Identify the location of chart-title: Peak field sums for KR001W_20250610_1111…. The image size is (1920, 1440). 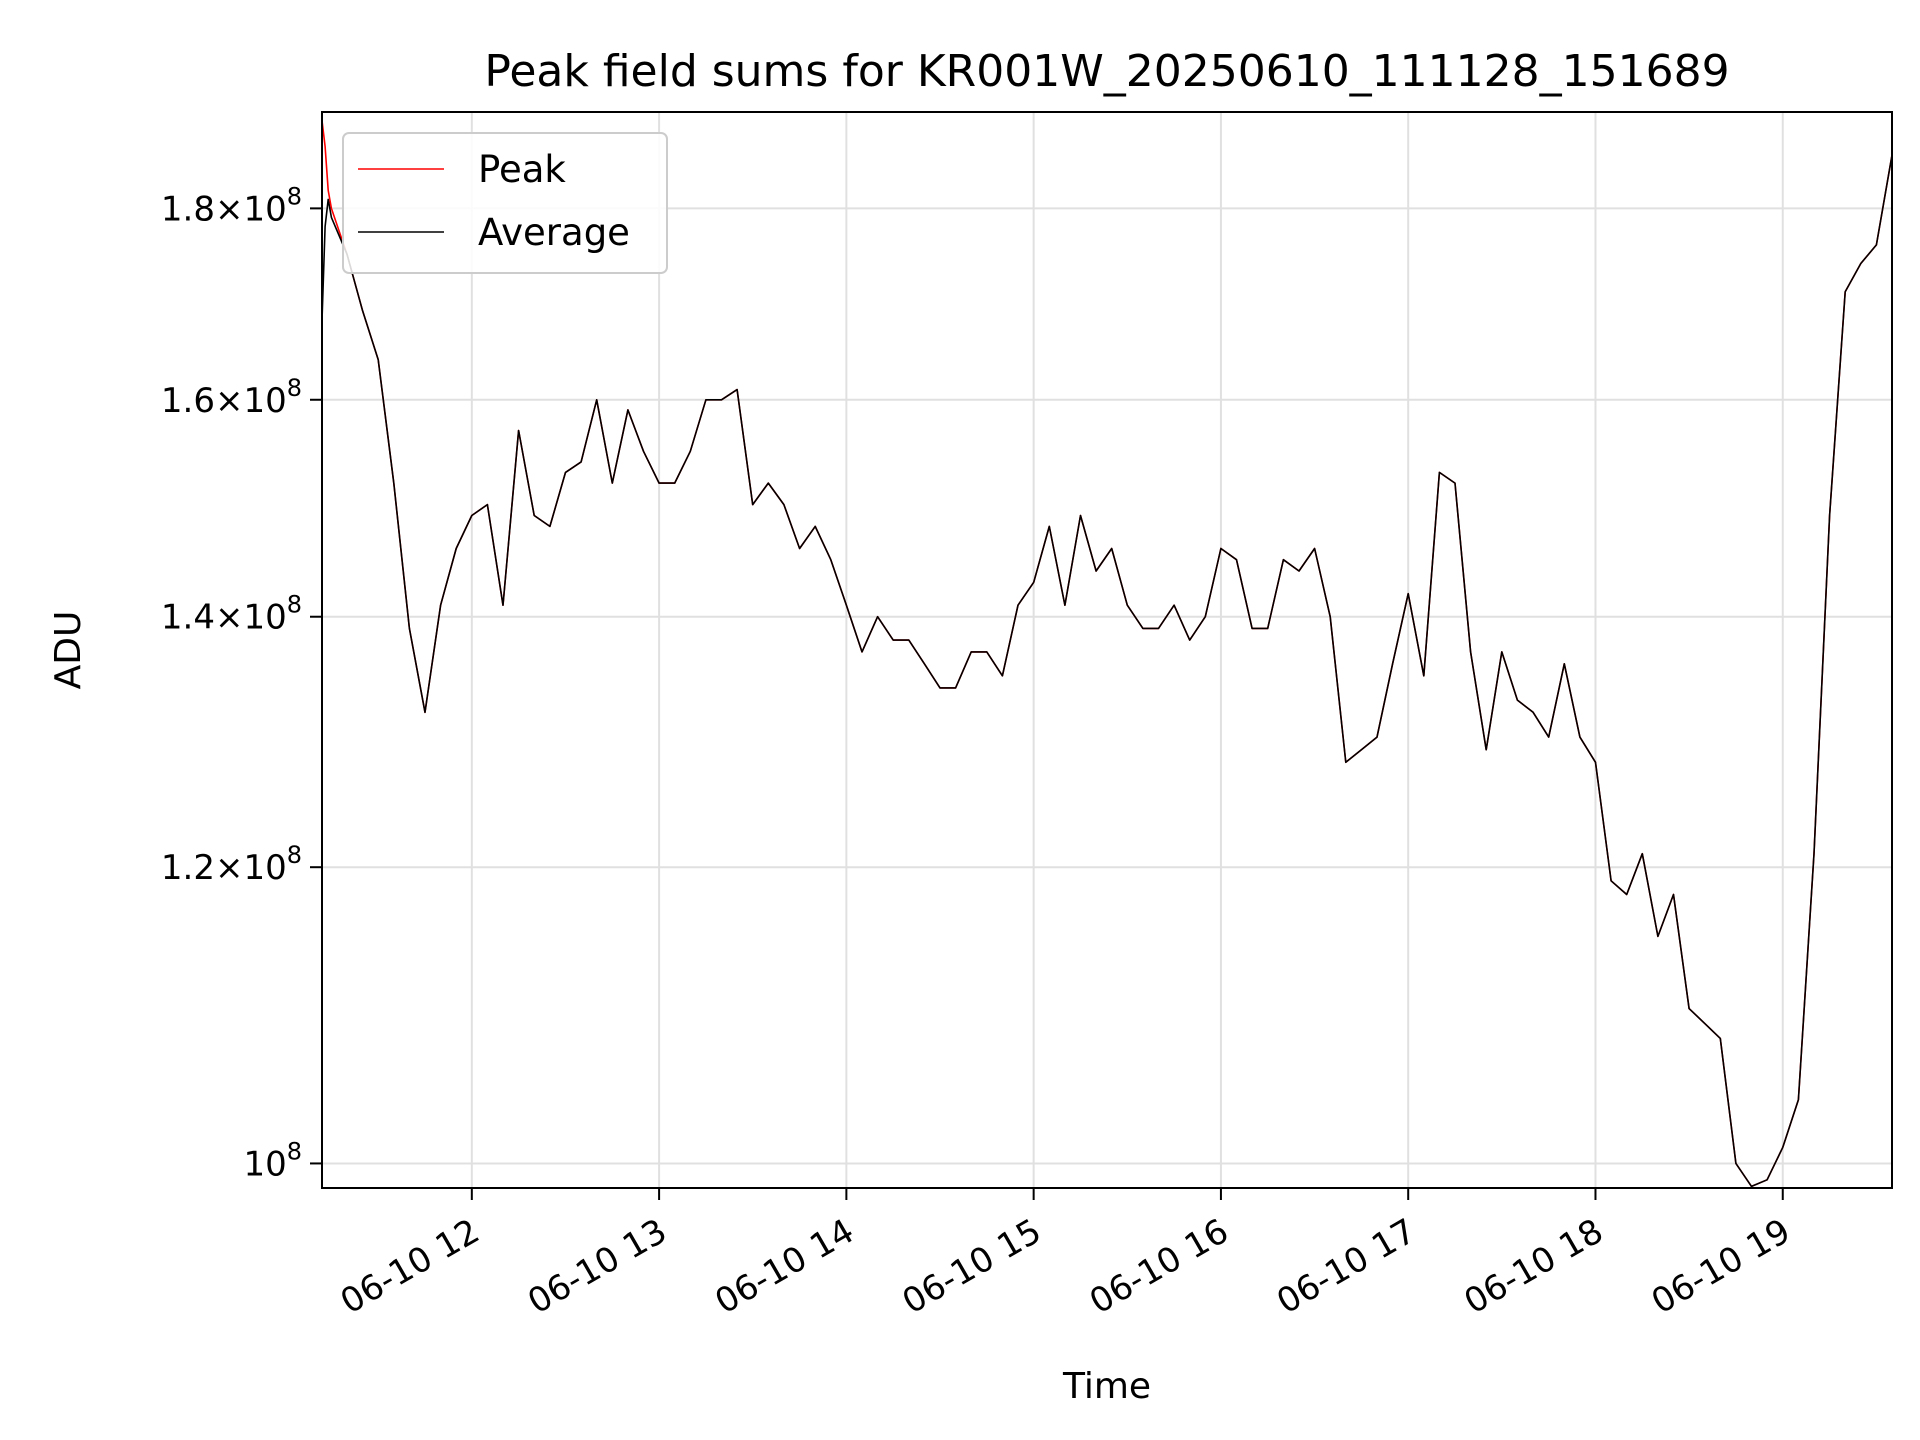
(1106, 71).